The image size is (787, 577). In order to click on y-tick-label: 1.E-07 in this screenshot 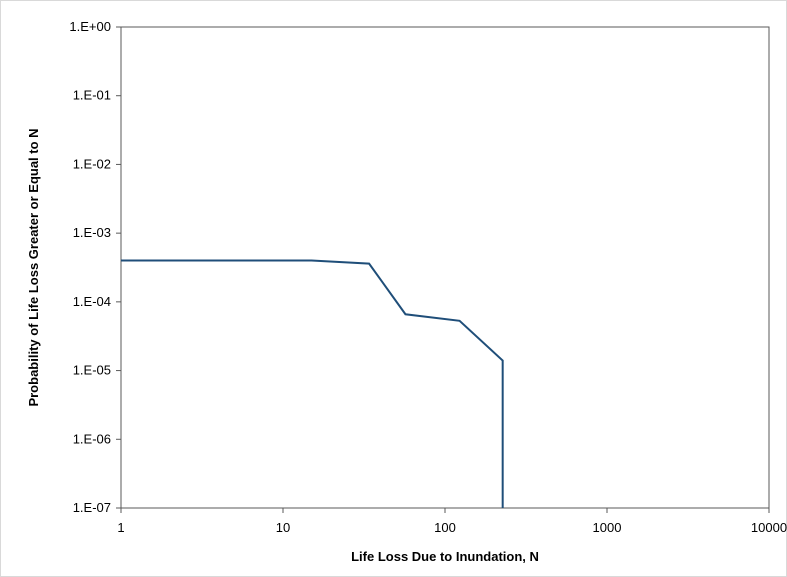, I will do `click(92, 507)`.